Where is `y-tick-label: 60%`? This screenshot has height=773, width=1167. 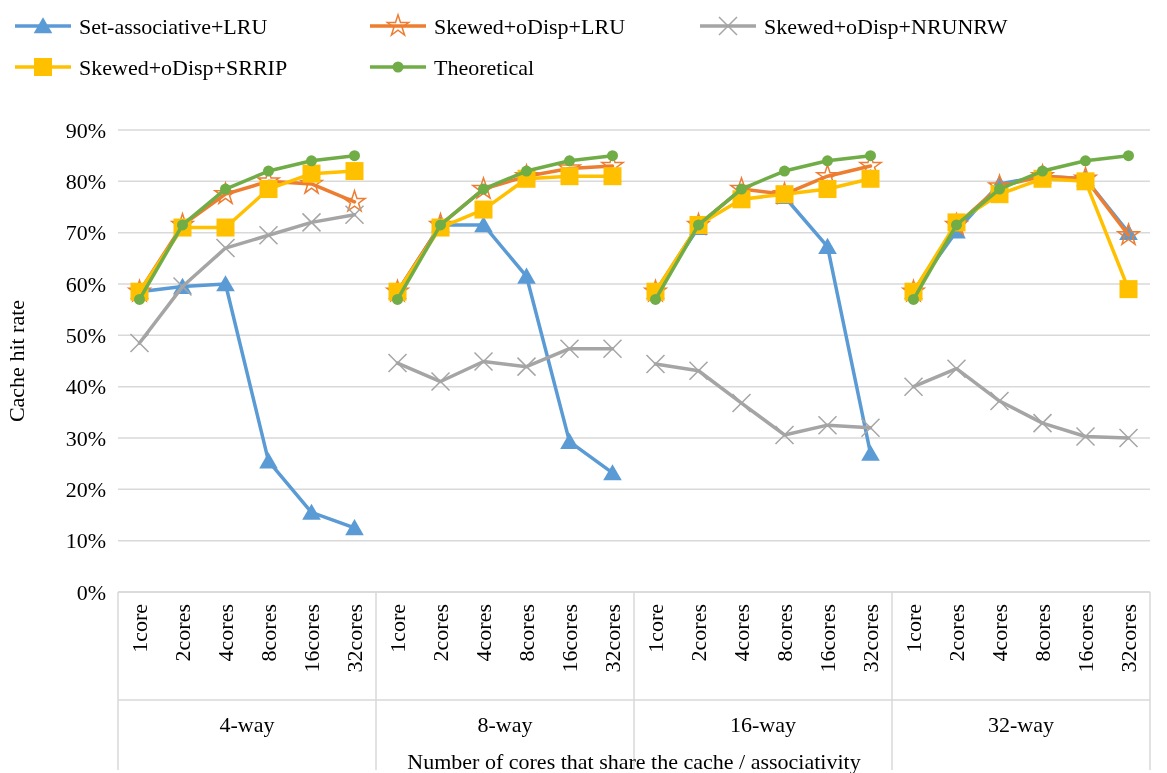 y-tick-label: 60% is located at coordinates (85, 284).